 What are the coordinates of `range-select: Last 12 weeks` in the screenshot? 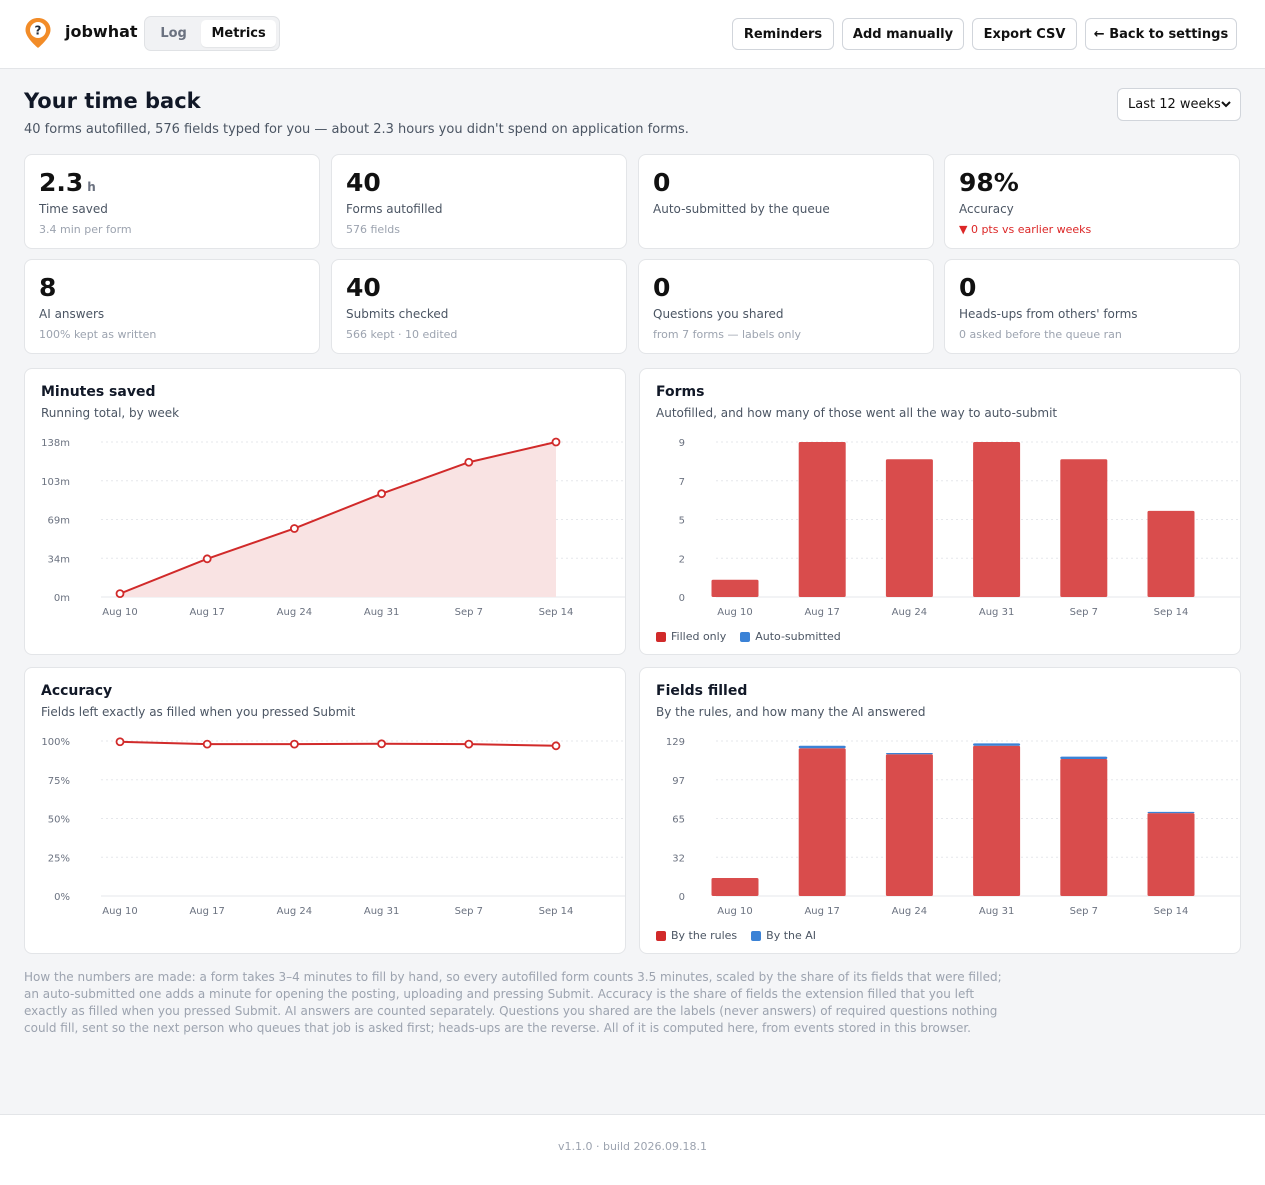 It's located at (1179, 104).